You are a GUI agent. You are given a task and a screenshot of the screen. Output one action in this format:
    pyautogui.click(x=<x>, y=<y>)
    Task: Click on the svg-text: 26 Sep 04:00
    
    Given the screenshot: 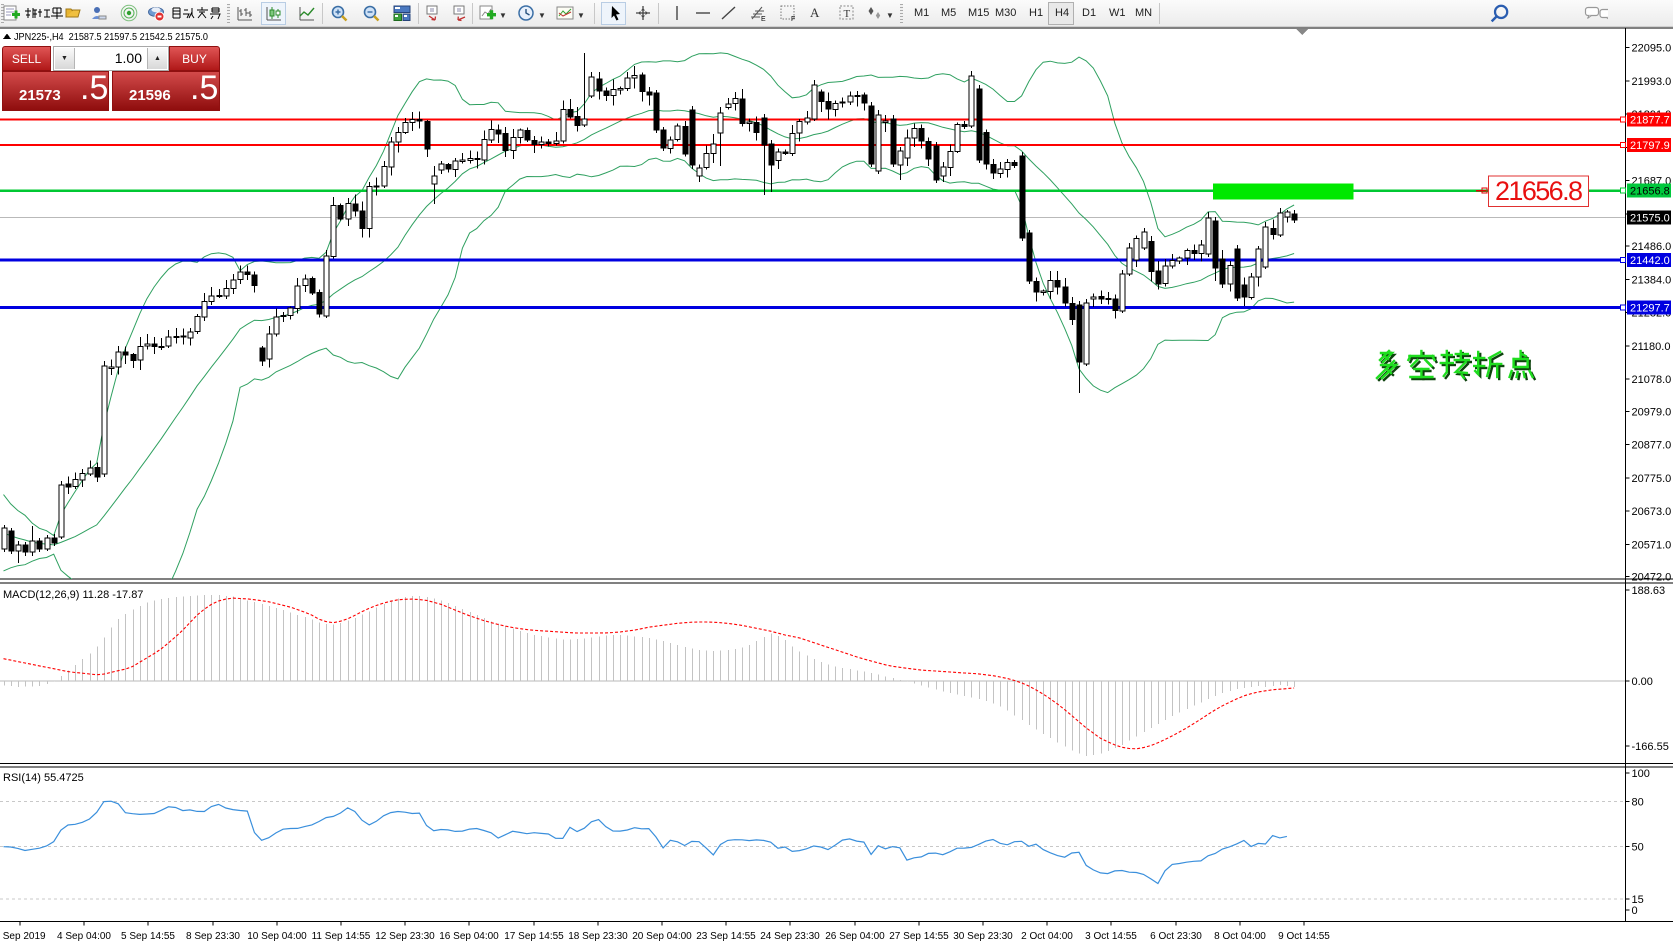 What is the action you would take?
    pyautogui.click(x=855, y=936)
    